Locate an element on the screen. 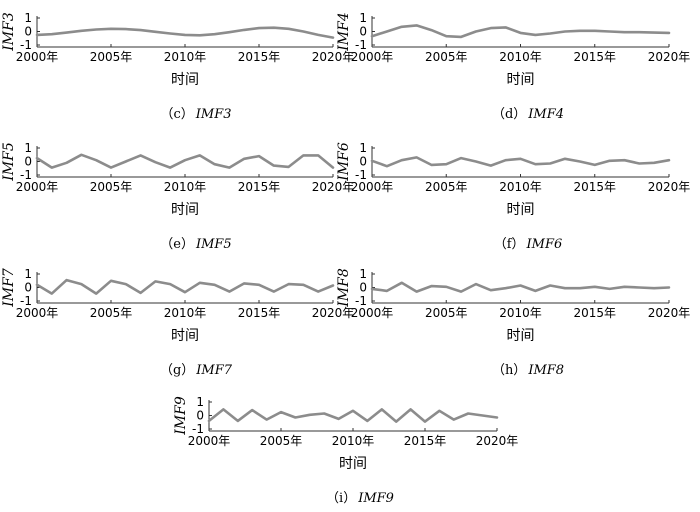  caption-name: IMF5 is located at coordinates (213, 244).